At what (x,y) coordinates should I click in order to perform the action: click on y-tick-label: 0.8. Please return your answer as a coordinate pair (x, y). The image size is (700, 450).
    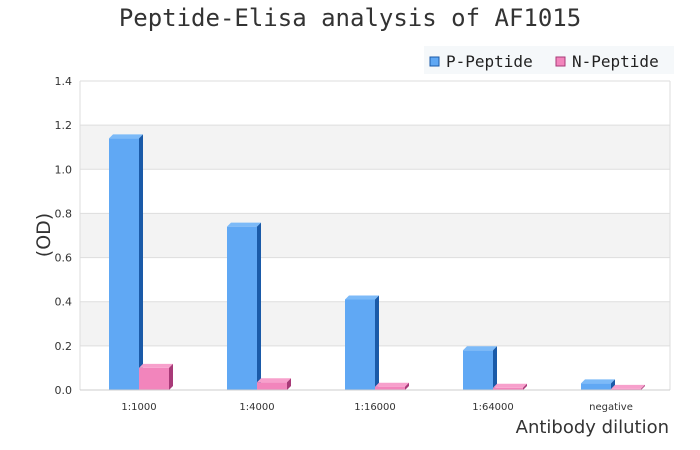
    Looking at the image, I should click on (64, 213).